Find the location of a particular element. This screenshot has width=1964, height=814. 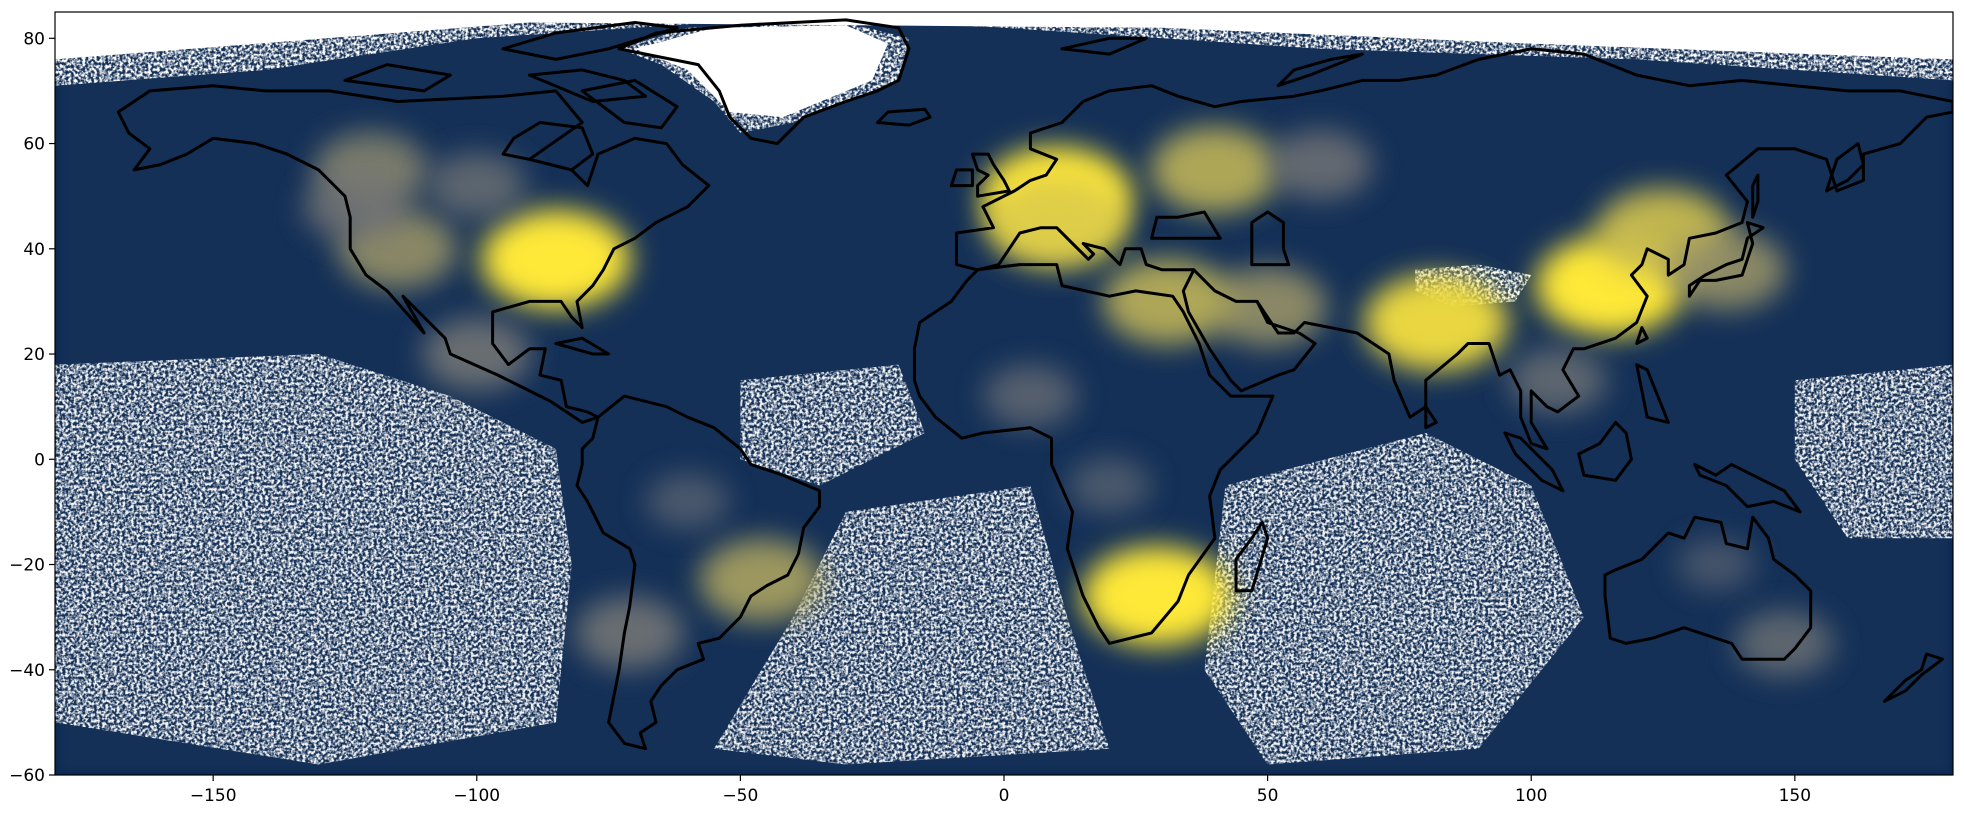

coastline-hudson-bay is located at coordinates (548, 146).